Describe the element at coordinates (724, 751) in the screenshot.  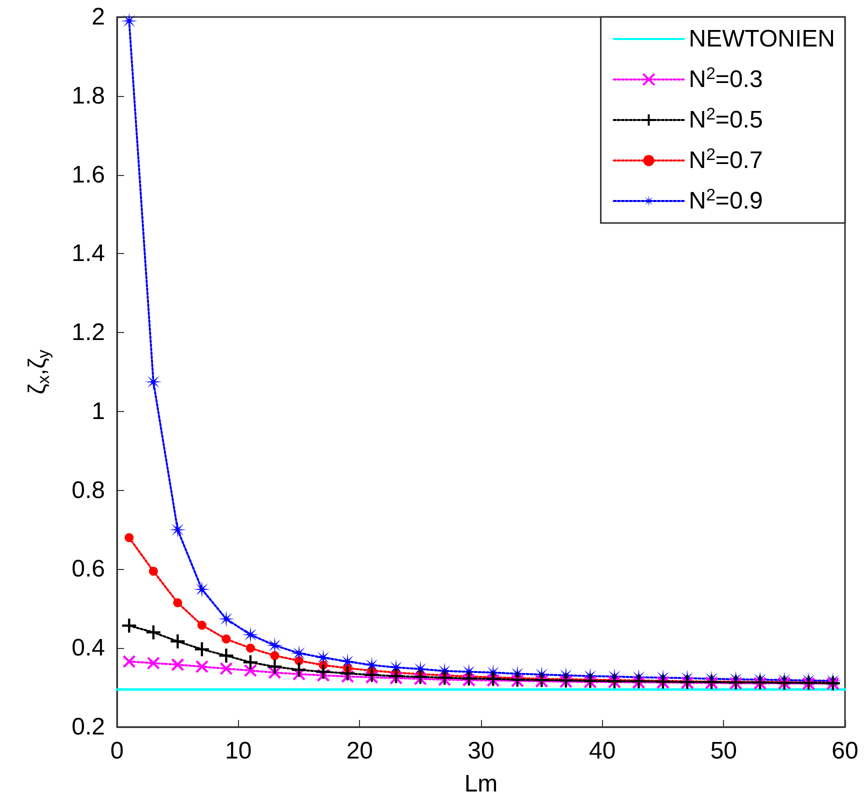
I see `x-tick-label: 50` at that location.